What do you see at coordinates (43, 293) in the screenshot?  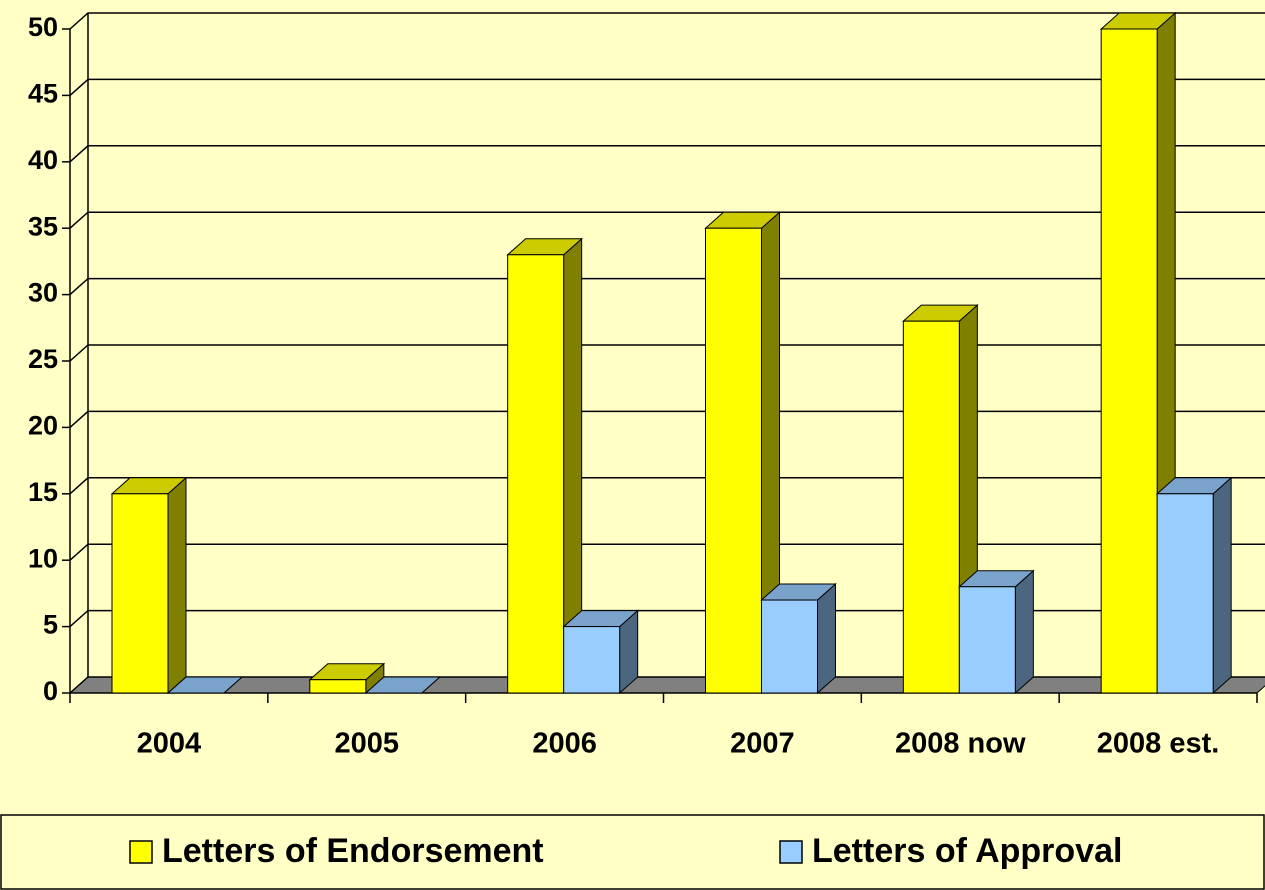 I see `y-tick-label: 30` at bounding box center [43, 293].